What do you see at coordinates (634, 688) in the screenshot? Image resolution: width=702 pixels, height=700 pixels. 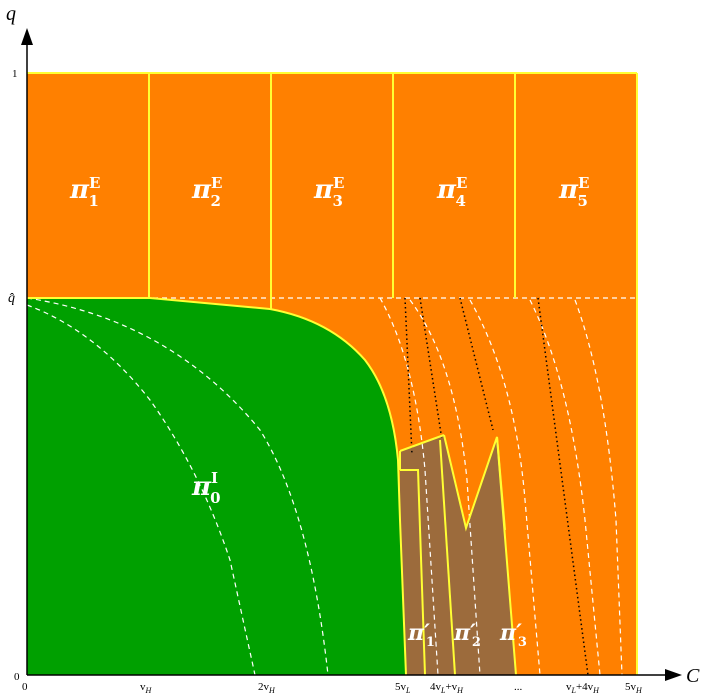 I see `x-tick-5vH: 5vH` at bounding box center [634, 688].